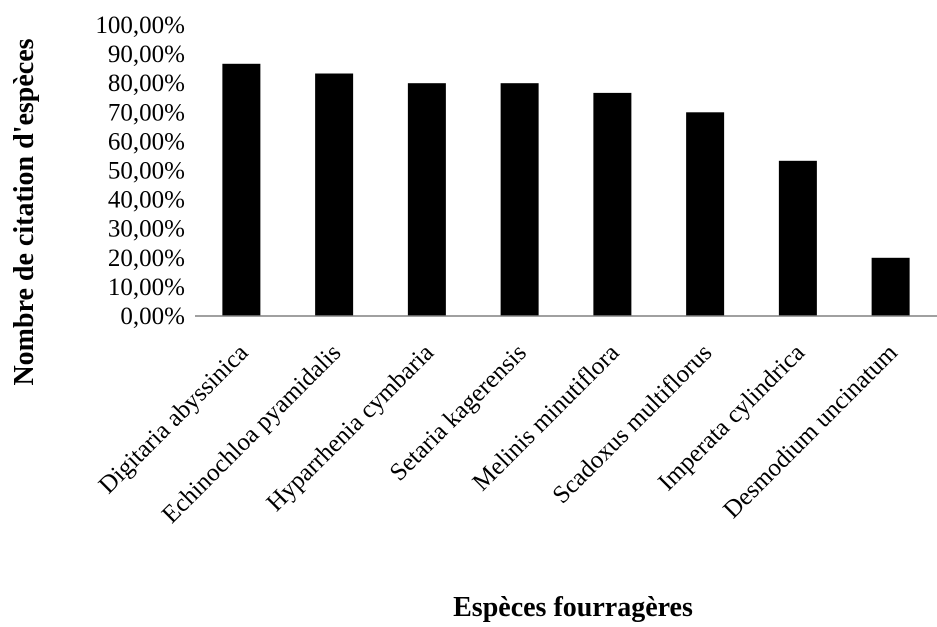 This screenshot has width=937, height=627. What do you see at coordinates (146, 287) in the screenshot?
I see `y-tick-label: 10,00%` at bounding box center [146, 287].